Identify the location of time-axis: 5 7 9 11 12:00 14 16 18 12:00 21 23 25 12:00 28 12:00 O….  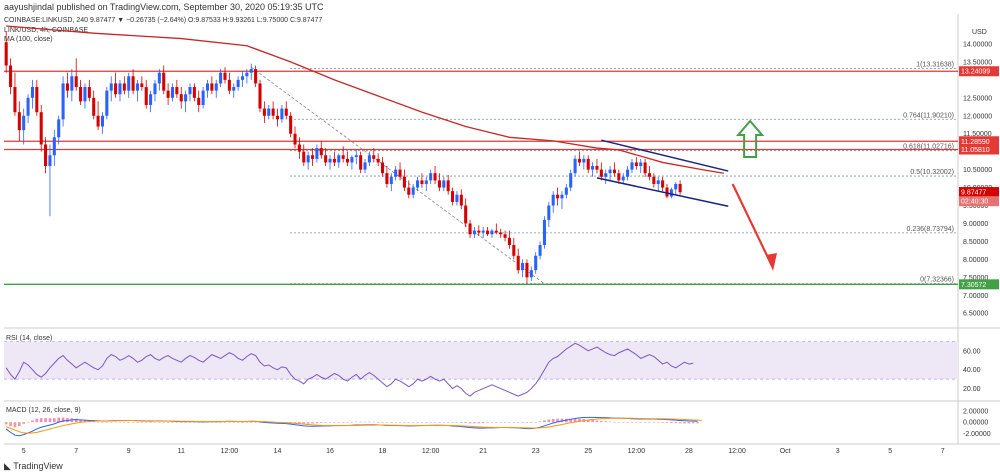
(483, 451).